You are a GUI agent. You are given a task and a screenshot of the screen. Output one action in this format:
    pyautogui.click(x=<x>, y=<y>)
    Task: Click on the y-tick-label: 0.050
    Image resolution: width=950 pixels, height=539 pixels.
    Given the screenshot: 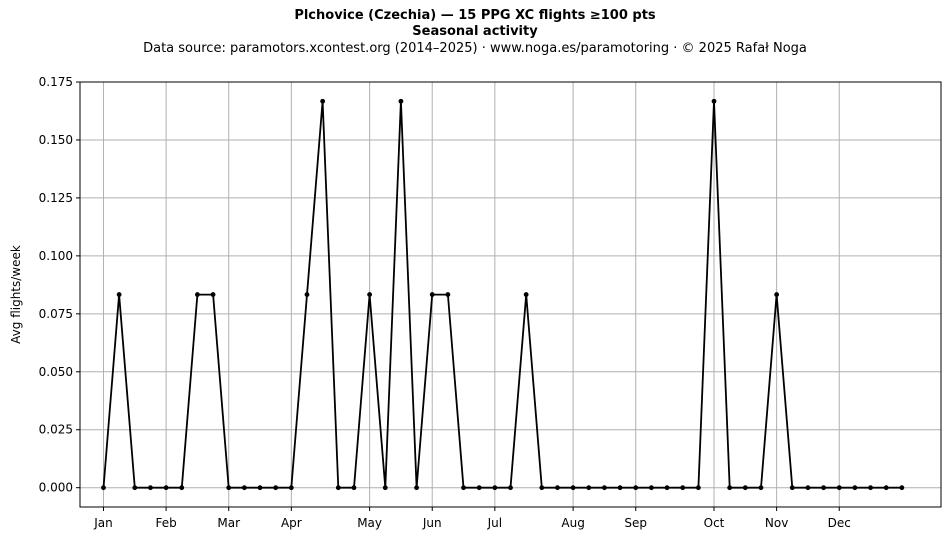 What is the action you would take?
    pyautogui.click(x=56, y=372)
    